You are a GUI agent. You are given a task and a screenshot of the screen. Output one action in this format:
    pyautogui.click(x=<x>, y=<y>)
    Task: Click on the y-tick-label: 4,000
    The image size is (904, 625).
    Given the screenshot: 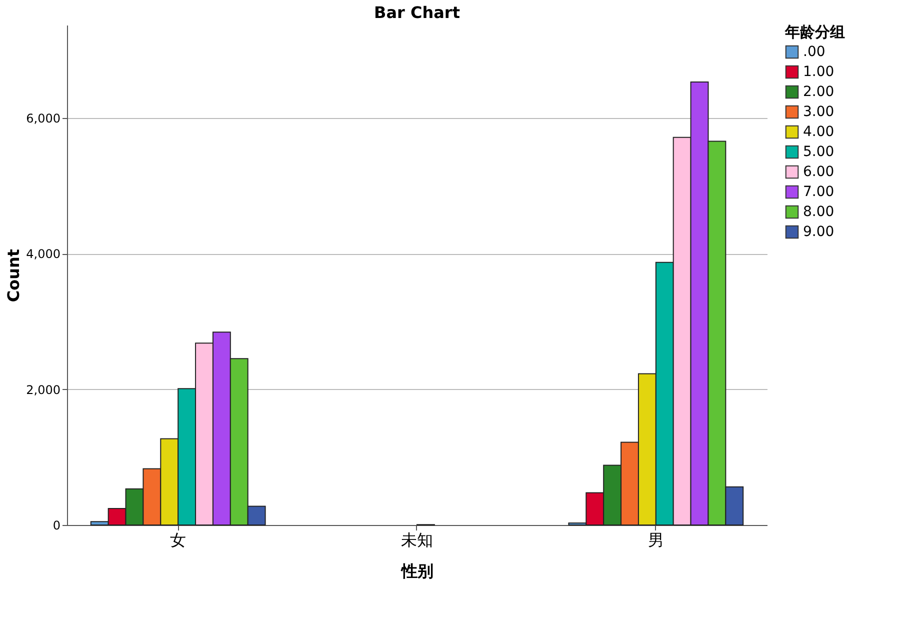 What is the action you would take?
    pyautogui.click(x=43, y=254)
    